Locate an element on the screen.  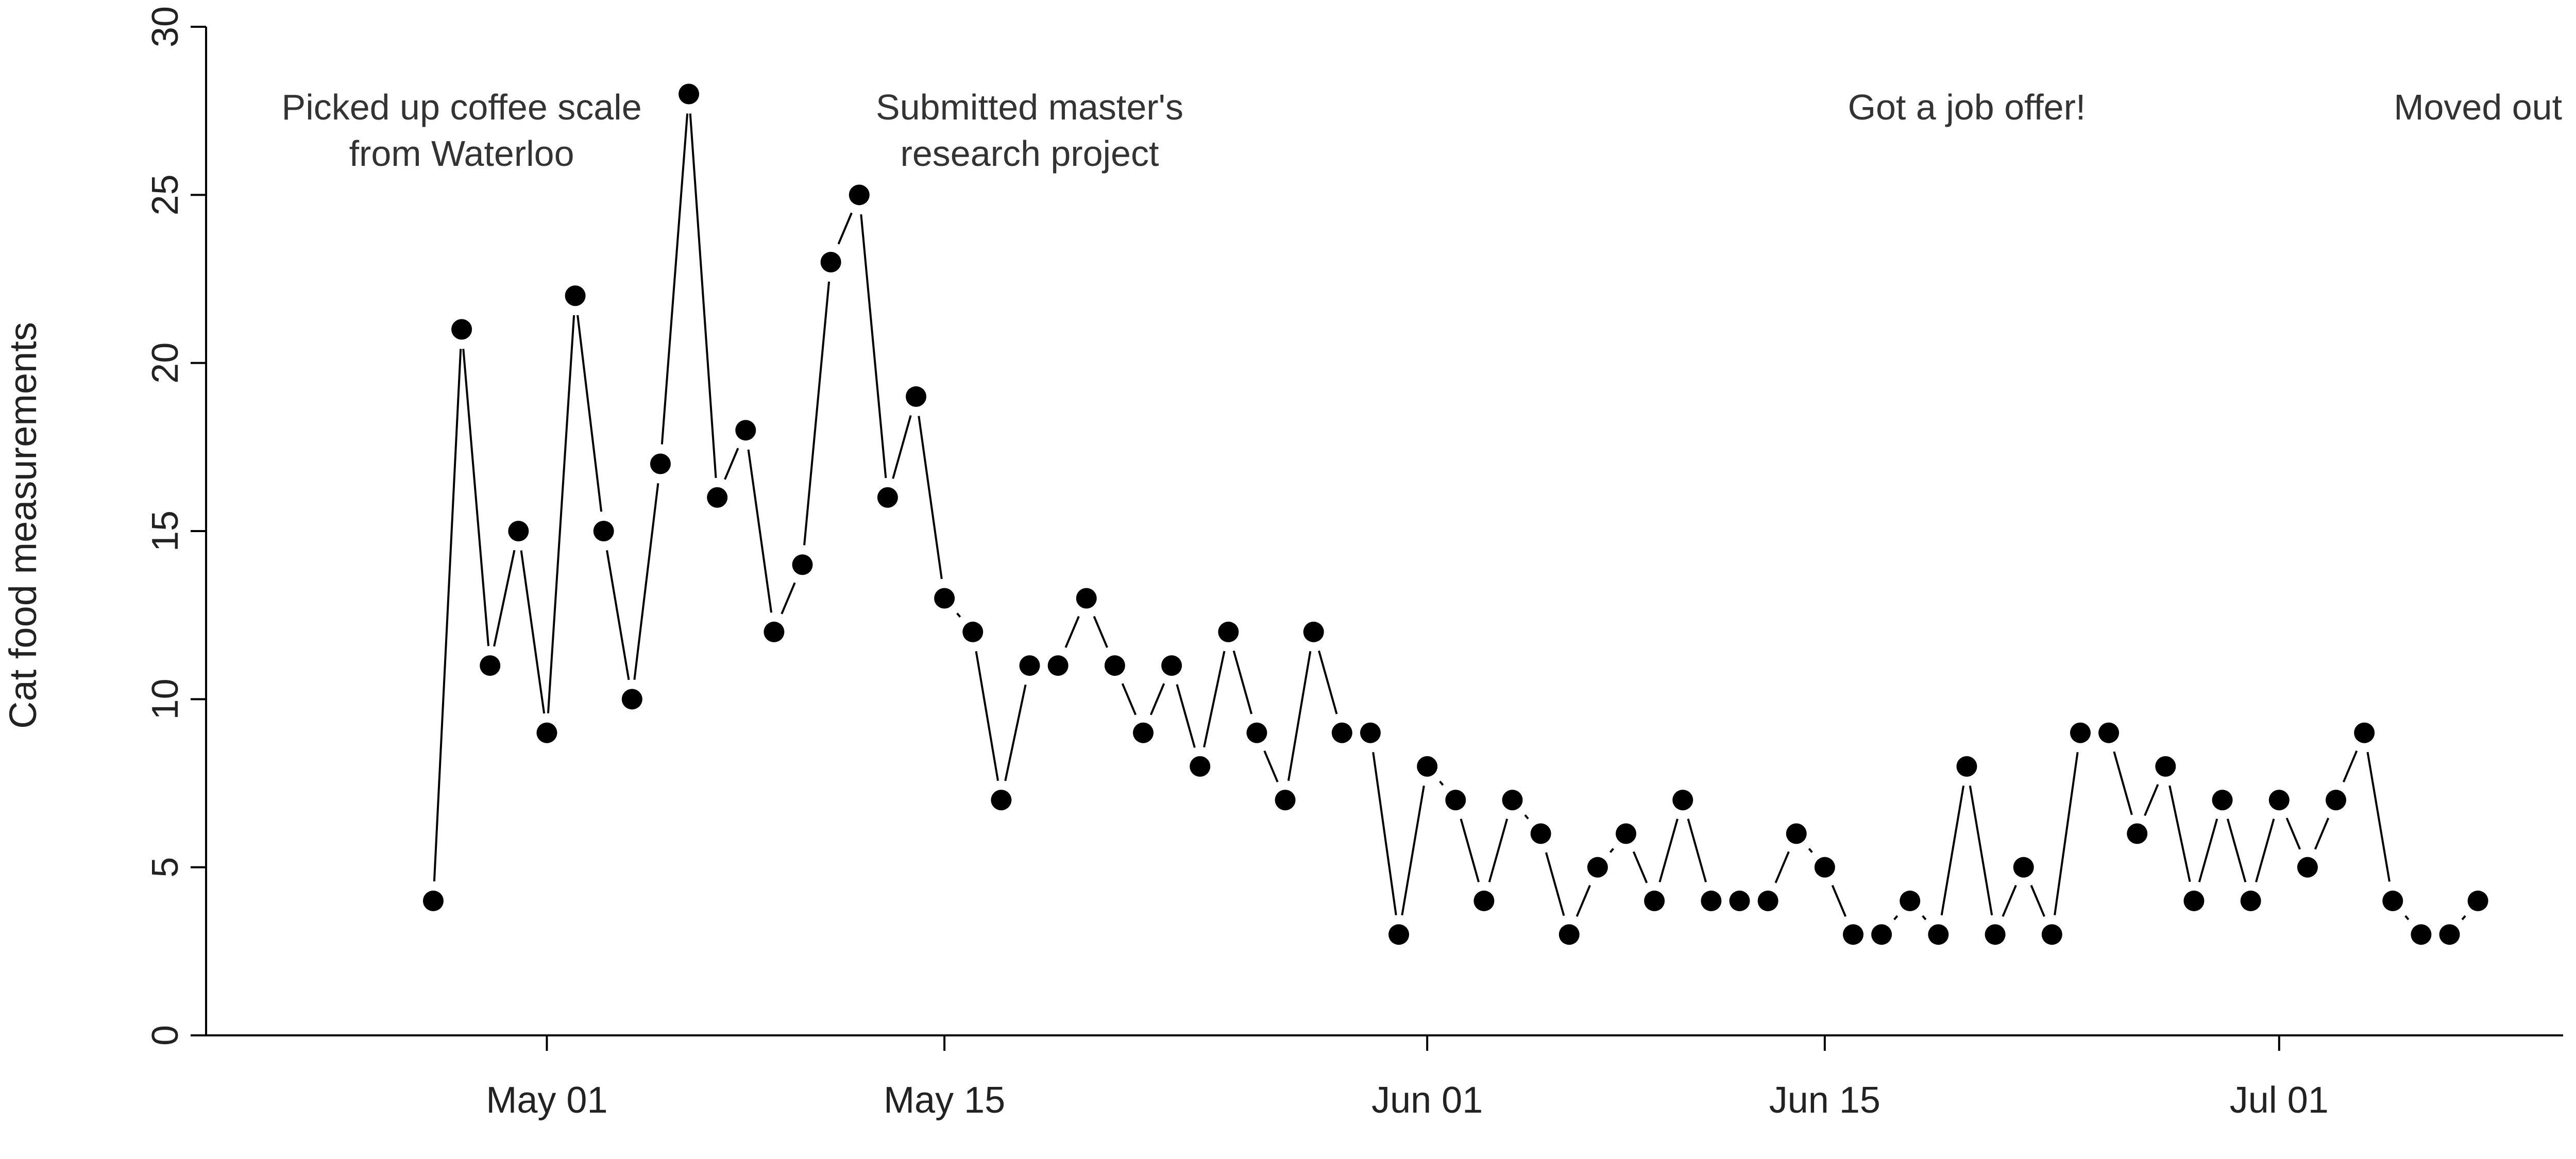
annotation-line: Submitted master's is located at coordinates (1029, 107).